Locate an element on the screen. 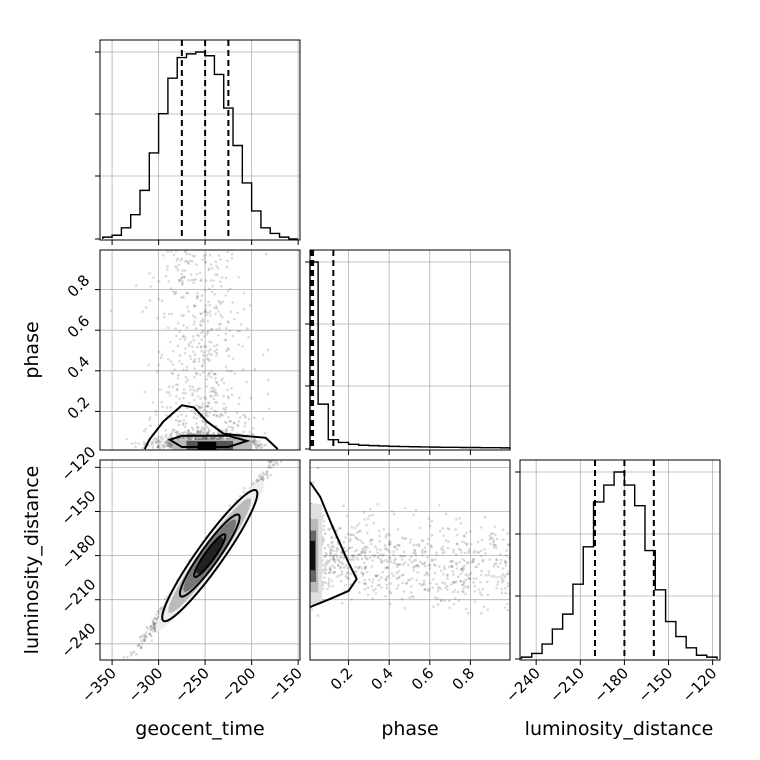  x-tick-label: −120 is located at coordinates (700, 685).